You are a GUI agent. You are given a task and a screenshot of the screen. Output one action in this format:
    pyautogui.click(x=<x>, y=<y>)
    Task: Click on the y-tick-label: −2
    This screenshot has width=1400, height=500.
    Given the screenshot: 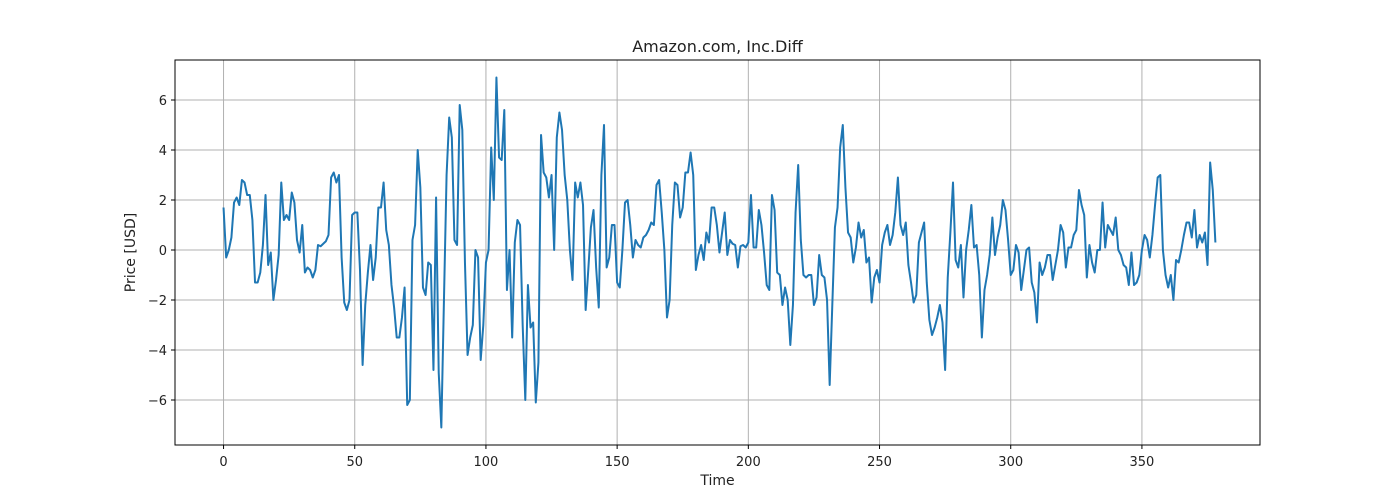 What is the action you would take?
    pyautogui.click(x=157, y=301)
    